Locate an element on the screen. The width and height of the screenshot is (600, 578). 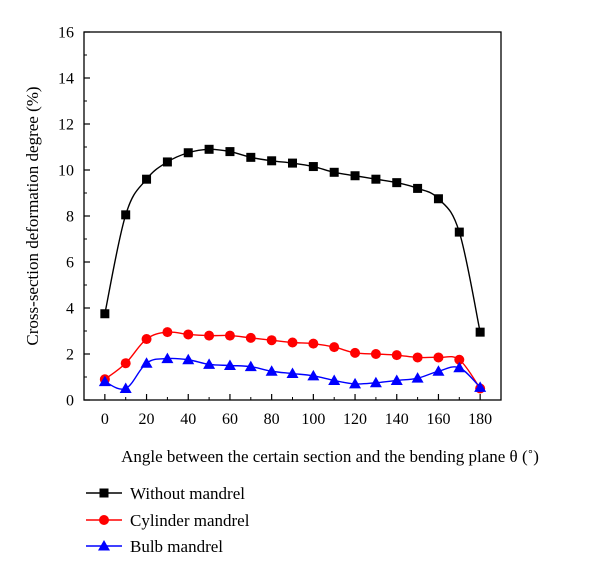
x-tick-label: 180 is located at coordinates (480, 419).